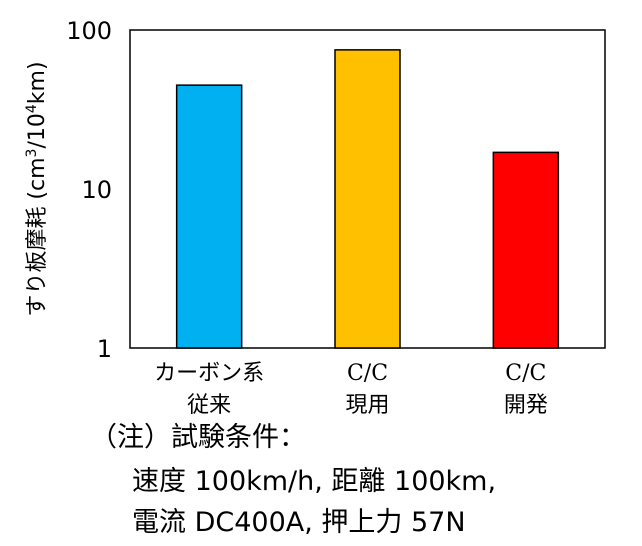  Describe the element at coordinates (104, 349) in the screenshot. I see `y-tick-label-1: 1` at that location.